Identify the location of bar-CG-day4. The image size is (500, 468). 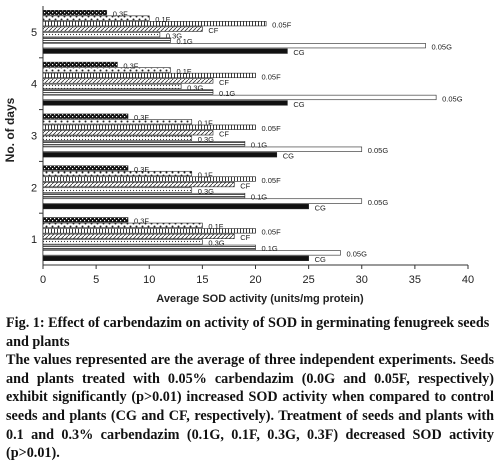
(165, 103).